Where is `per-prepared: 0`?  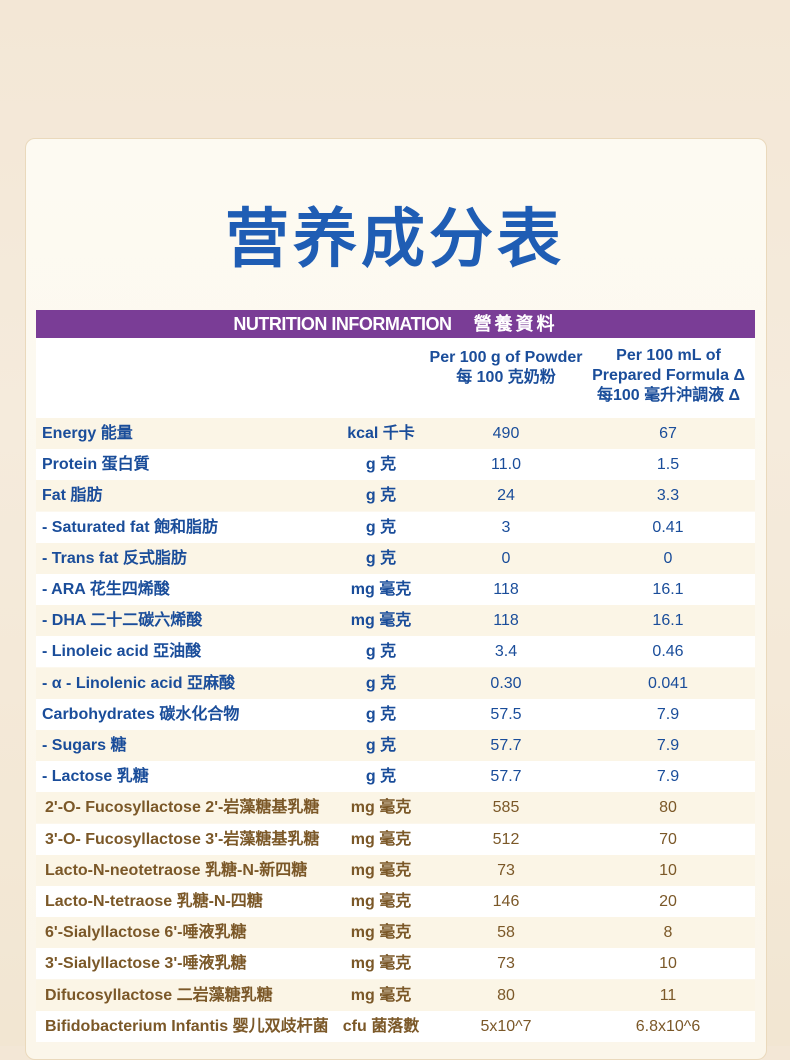 per-prepared: 0 is located at coordinates (668, 558).